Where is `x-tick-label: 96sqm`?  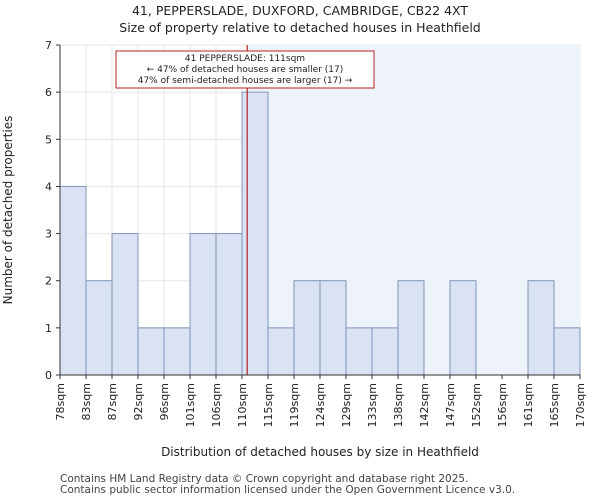
x-tick-label: 96sqm is located at coordinates (164, 401).